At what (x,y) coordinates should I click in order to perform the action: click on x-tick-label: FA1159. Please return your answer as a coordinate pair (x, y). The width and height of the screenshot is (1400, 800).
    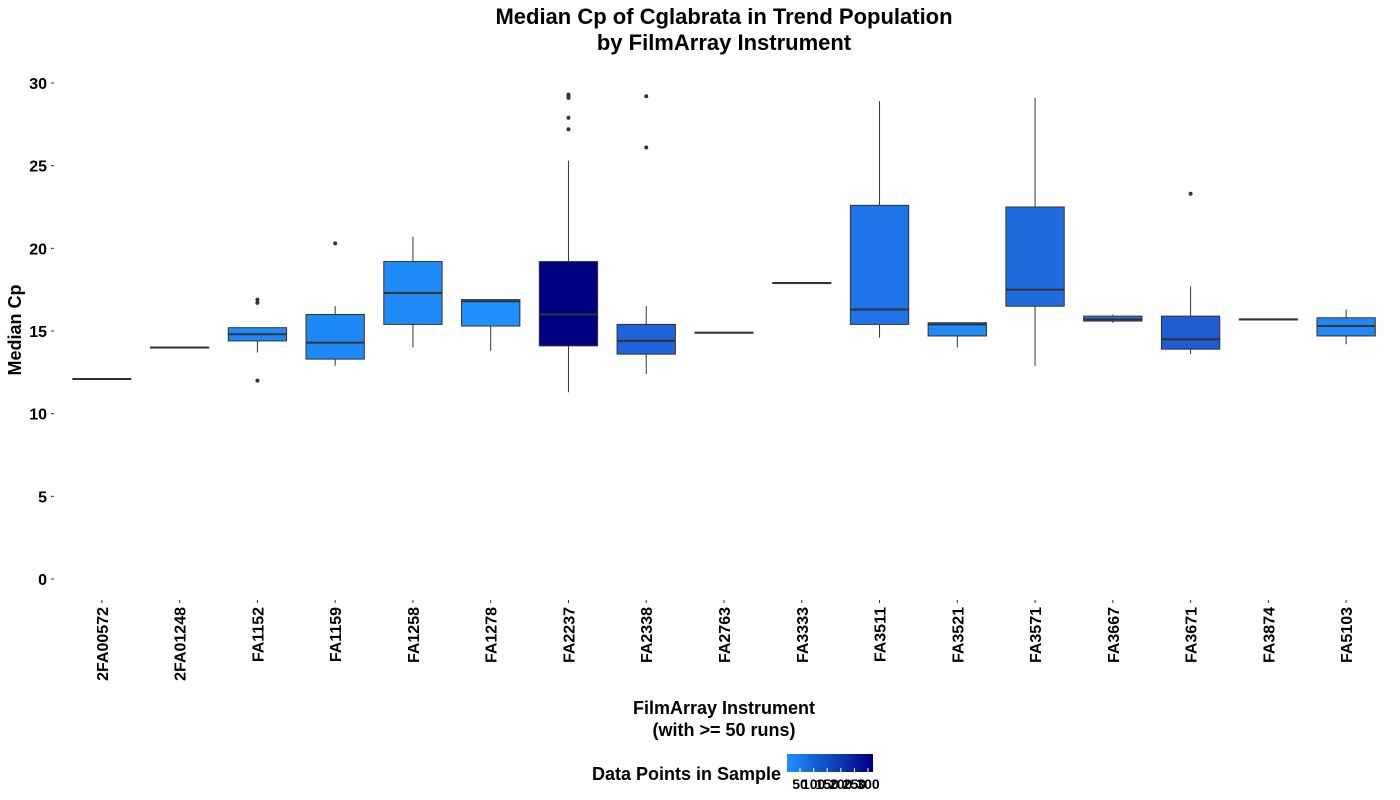
    Looking at the image, I should click on (336, 634).